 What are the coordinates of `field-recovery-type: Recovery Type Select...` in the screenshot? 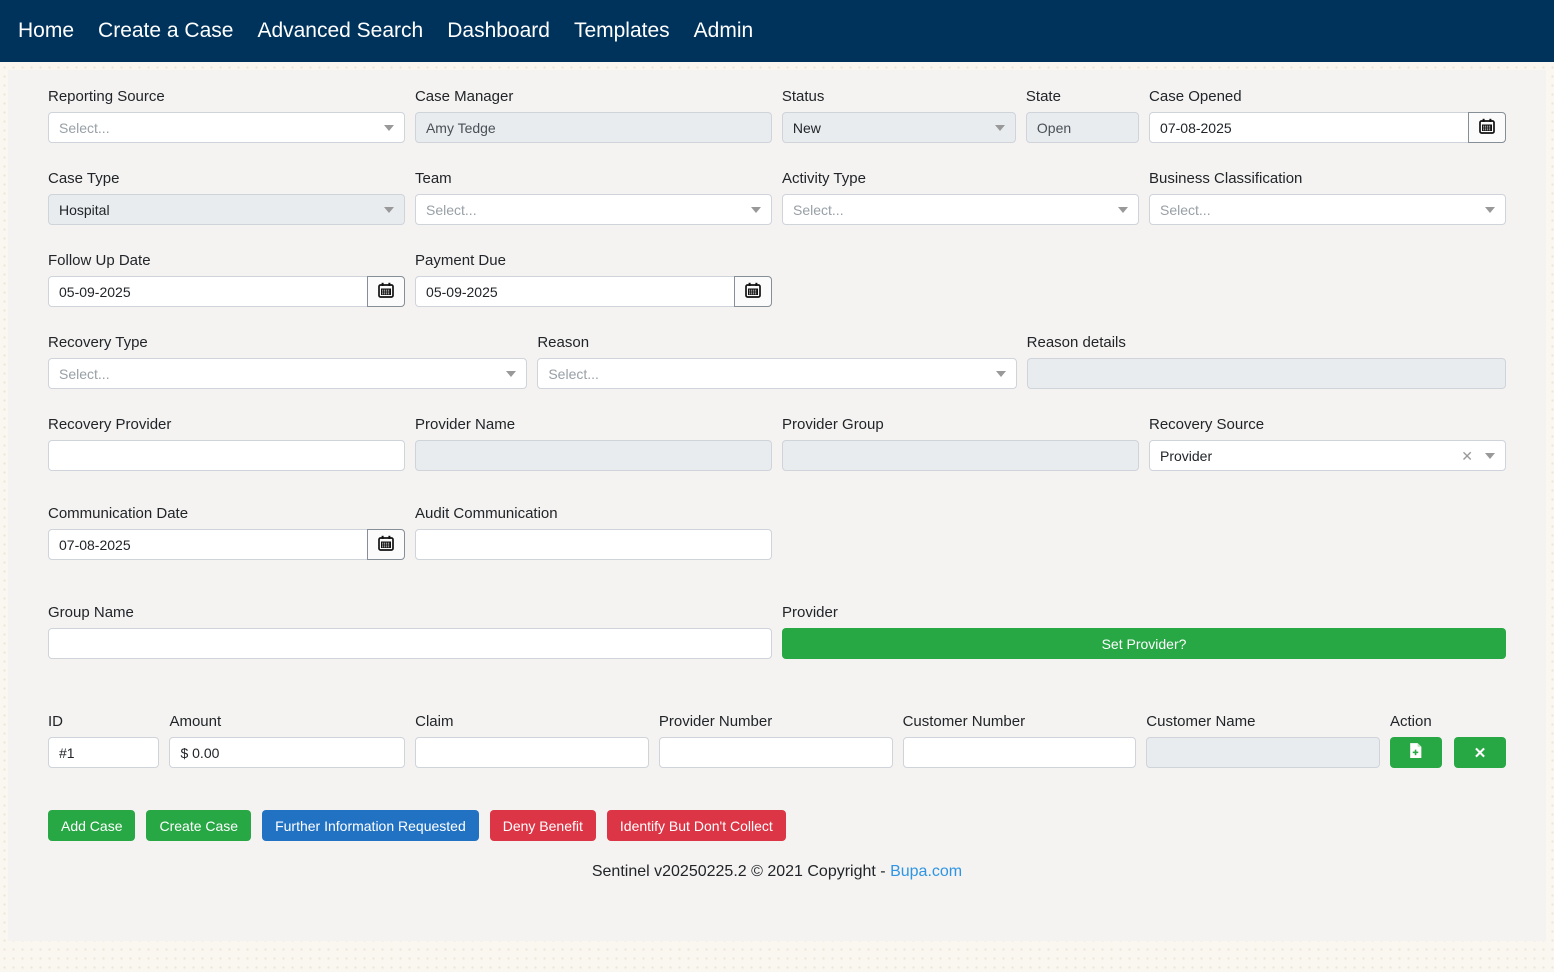 It's located at (288, 361).